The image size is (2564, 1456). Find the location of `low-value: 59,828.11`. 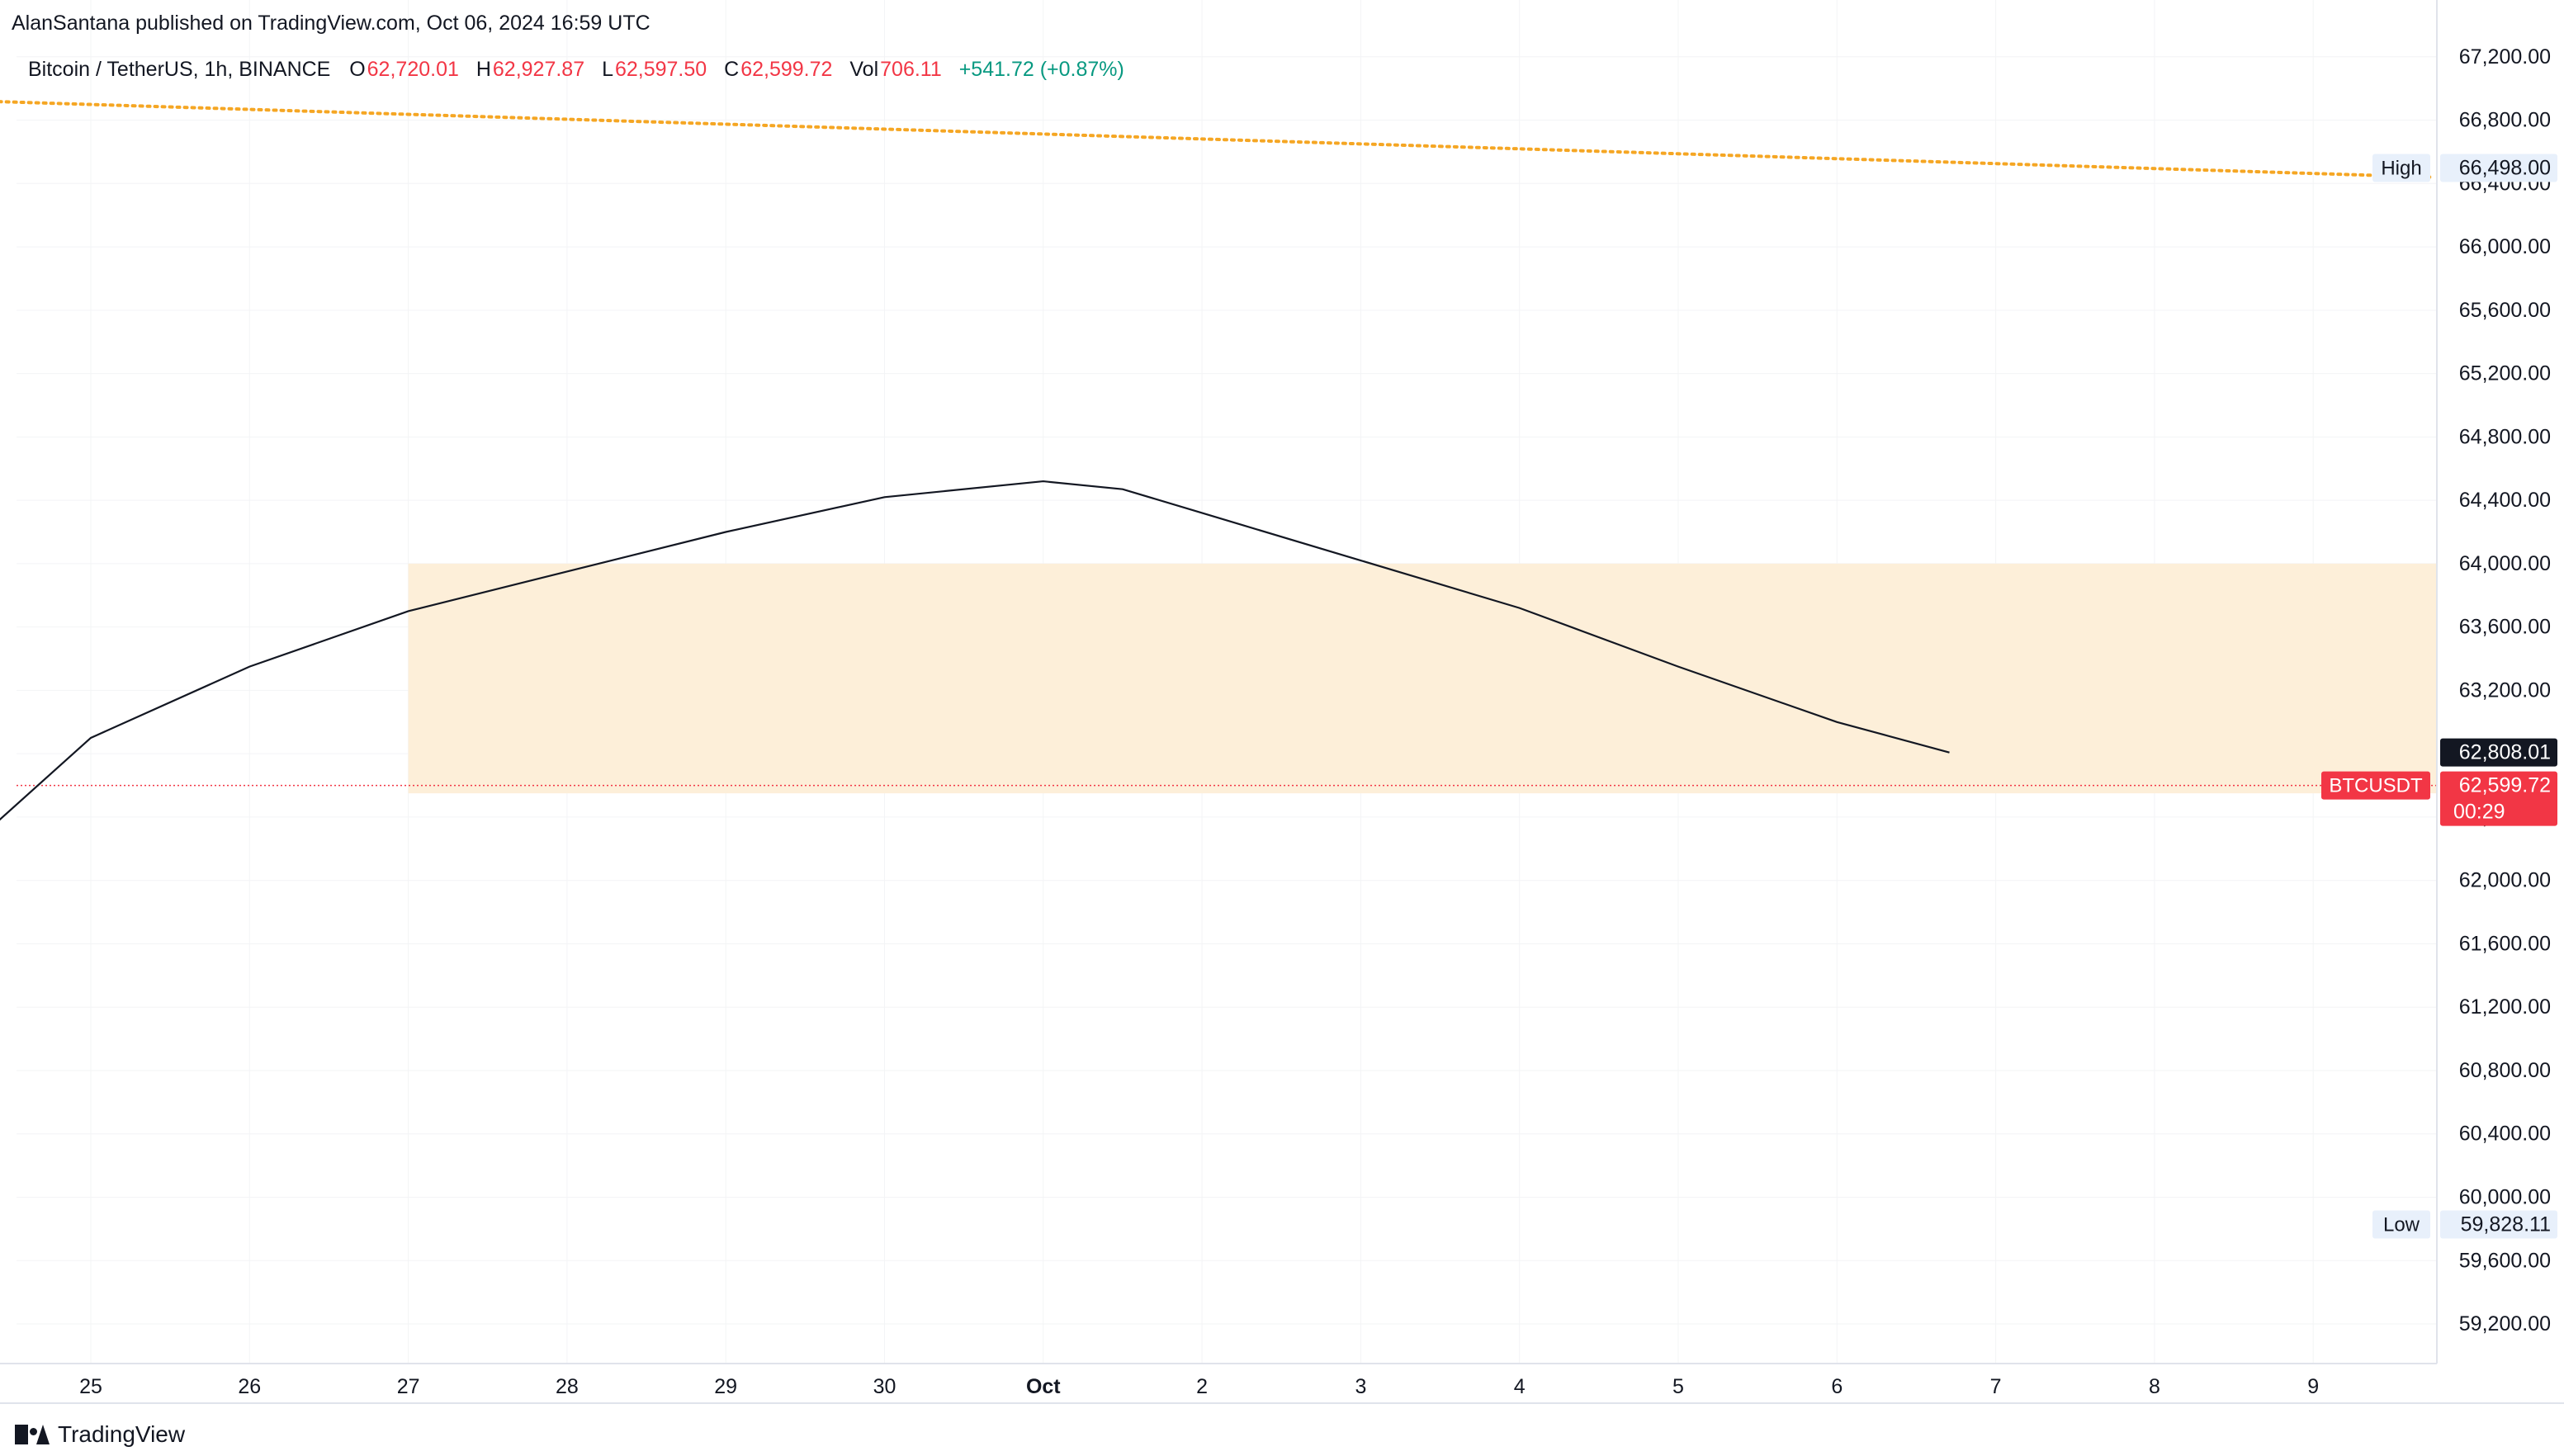

low-value: 59,828.11 is located at coordinates (2506, 1224).